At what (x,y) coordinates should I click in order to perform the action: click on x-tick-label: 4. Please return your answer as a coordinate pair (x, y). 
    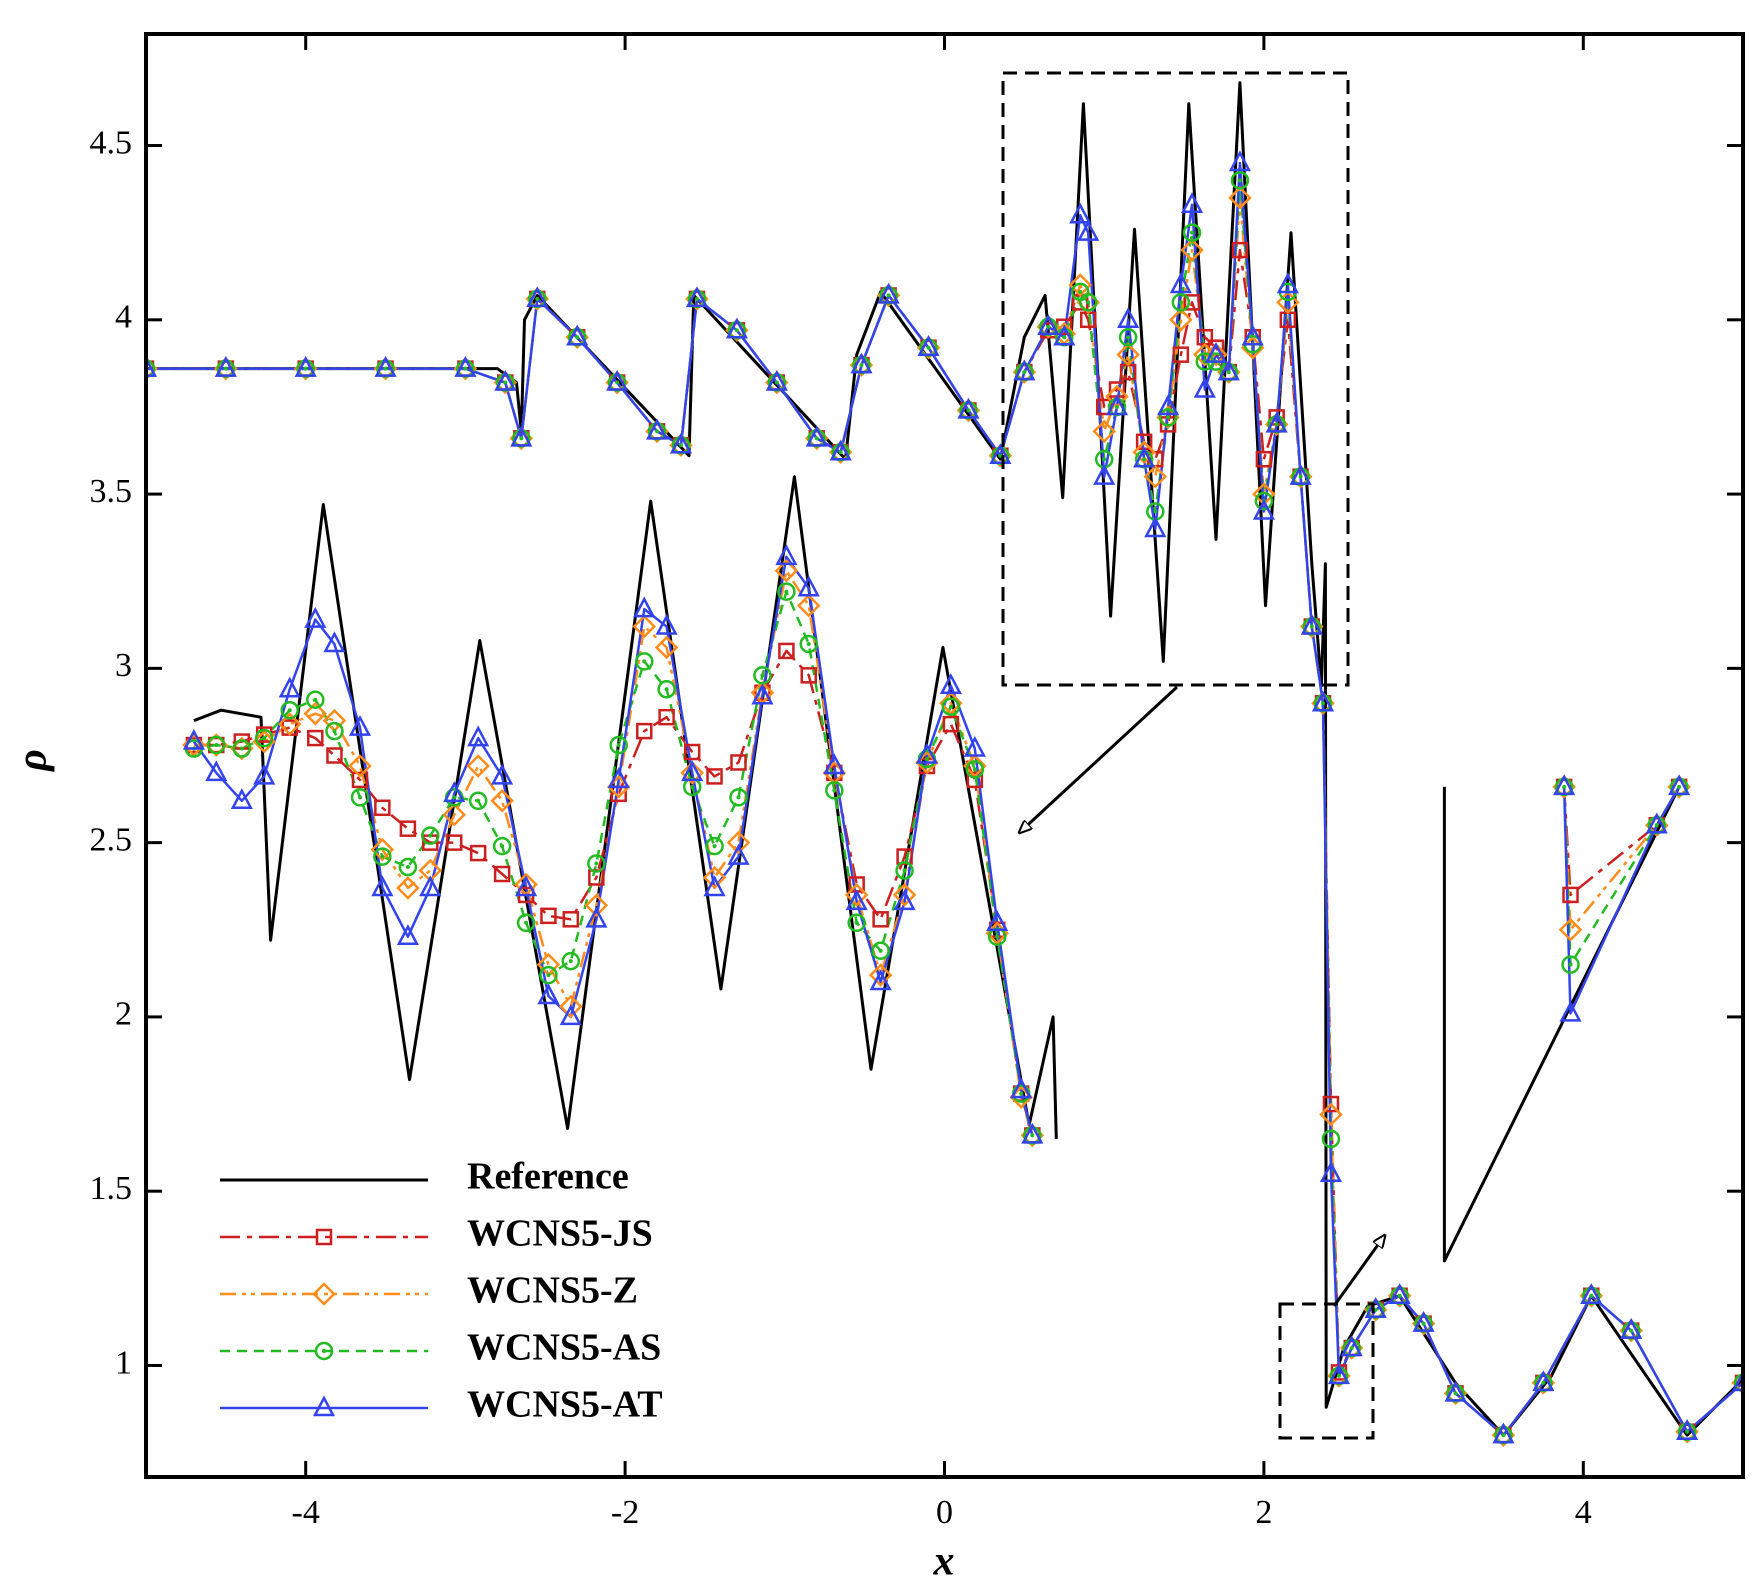
    Looking at the image, I should click on (1583, 1512).